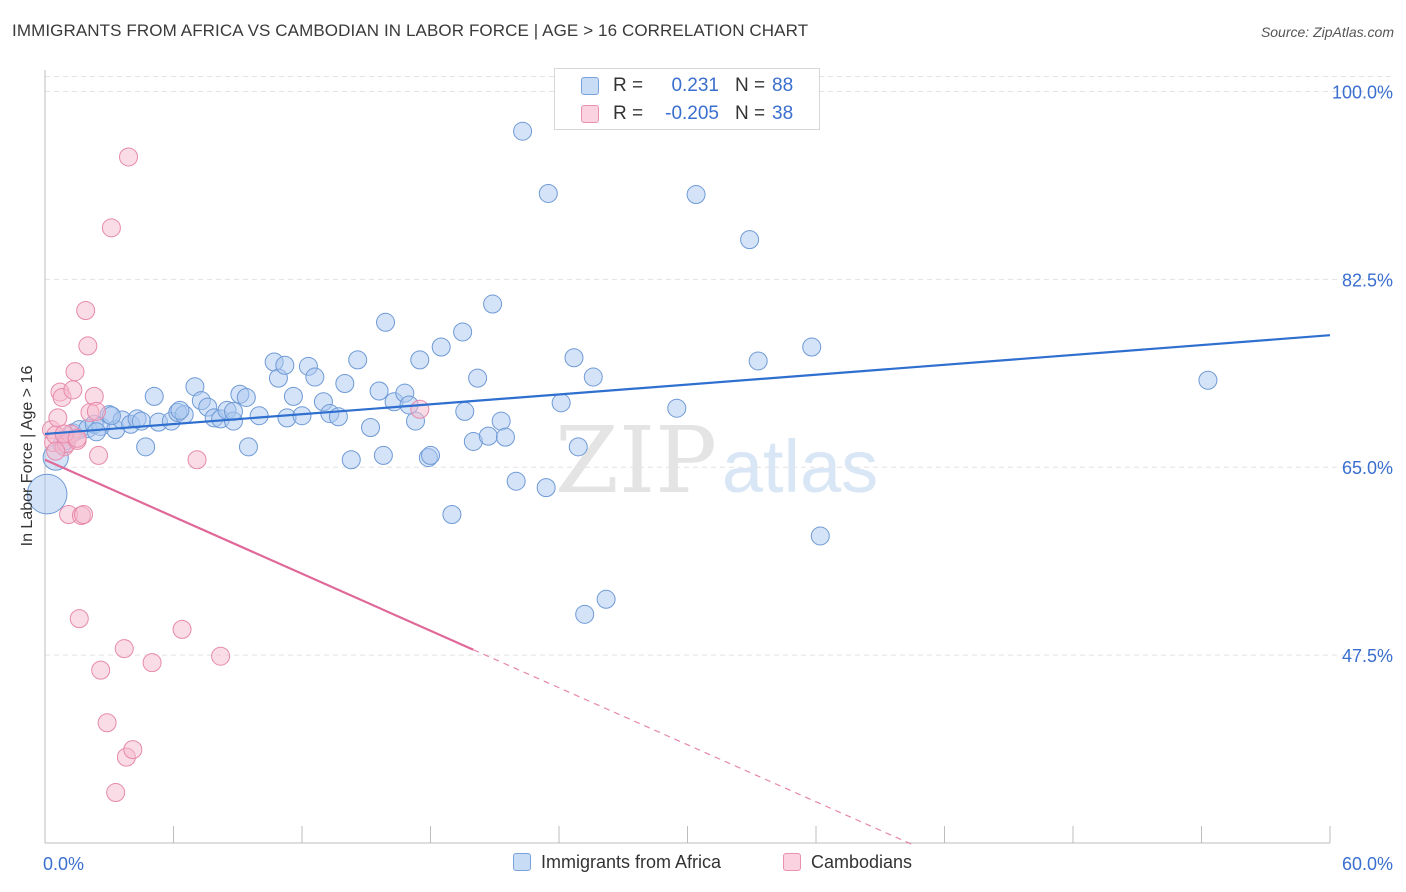  Describe the element at coordinates (695, 85) in the screenshot. I see `legend-r-value: 0.231` at that location.